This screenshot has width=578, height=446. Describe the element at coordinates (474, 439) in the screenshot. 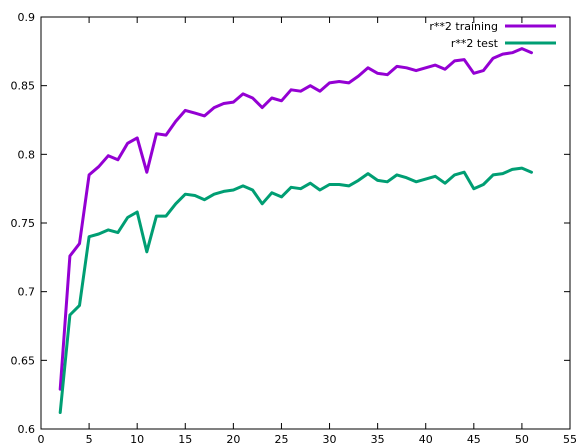

I see `x-tick-label: 45` at that location.